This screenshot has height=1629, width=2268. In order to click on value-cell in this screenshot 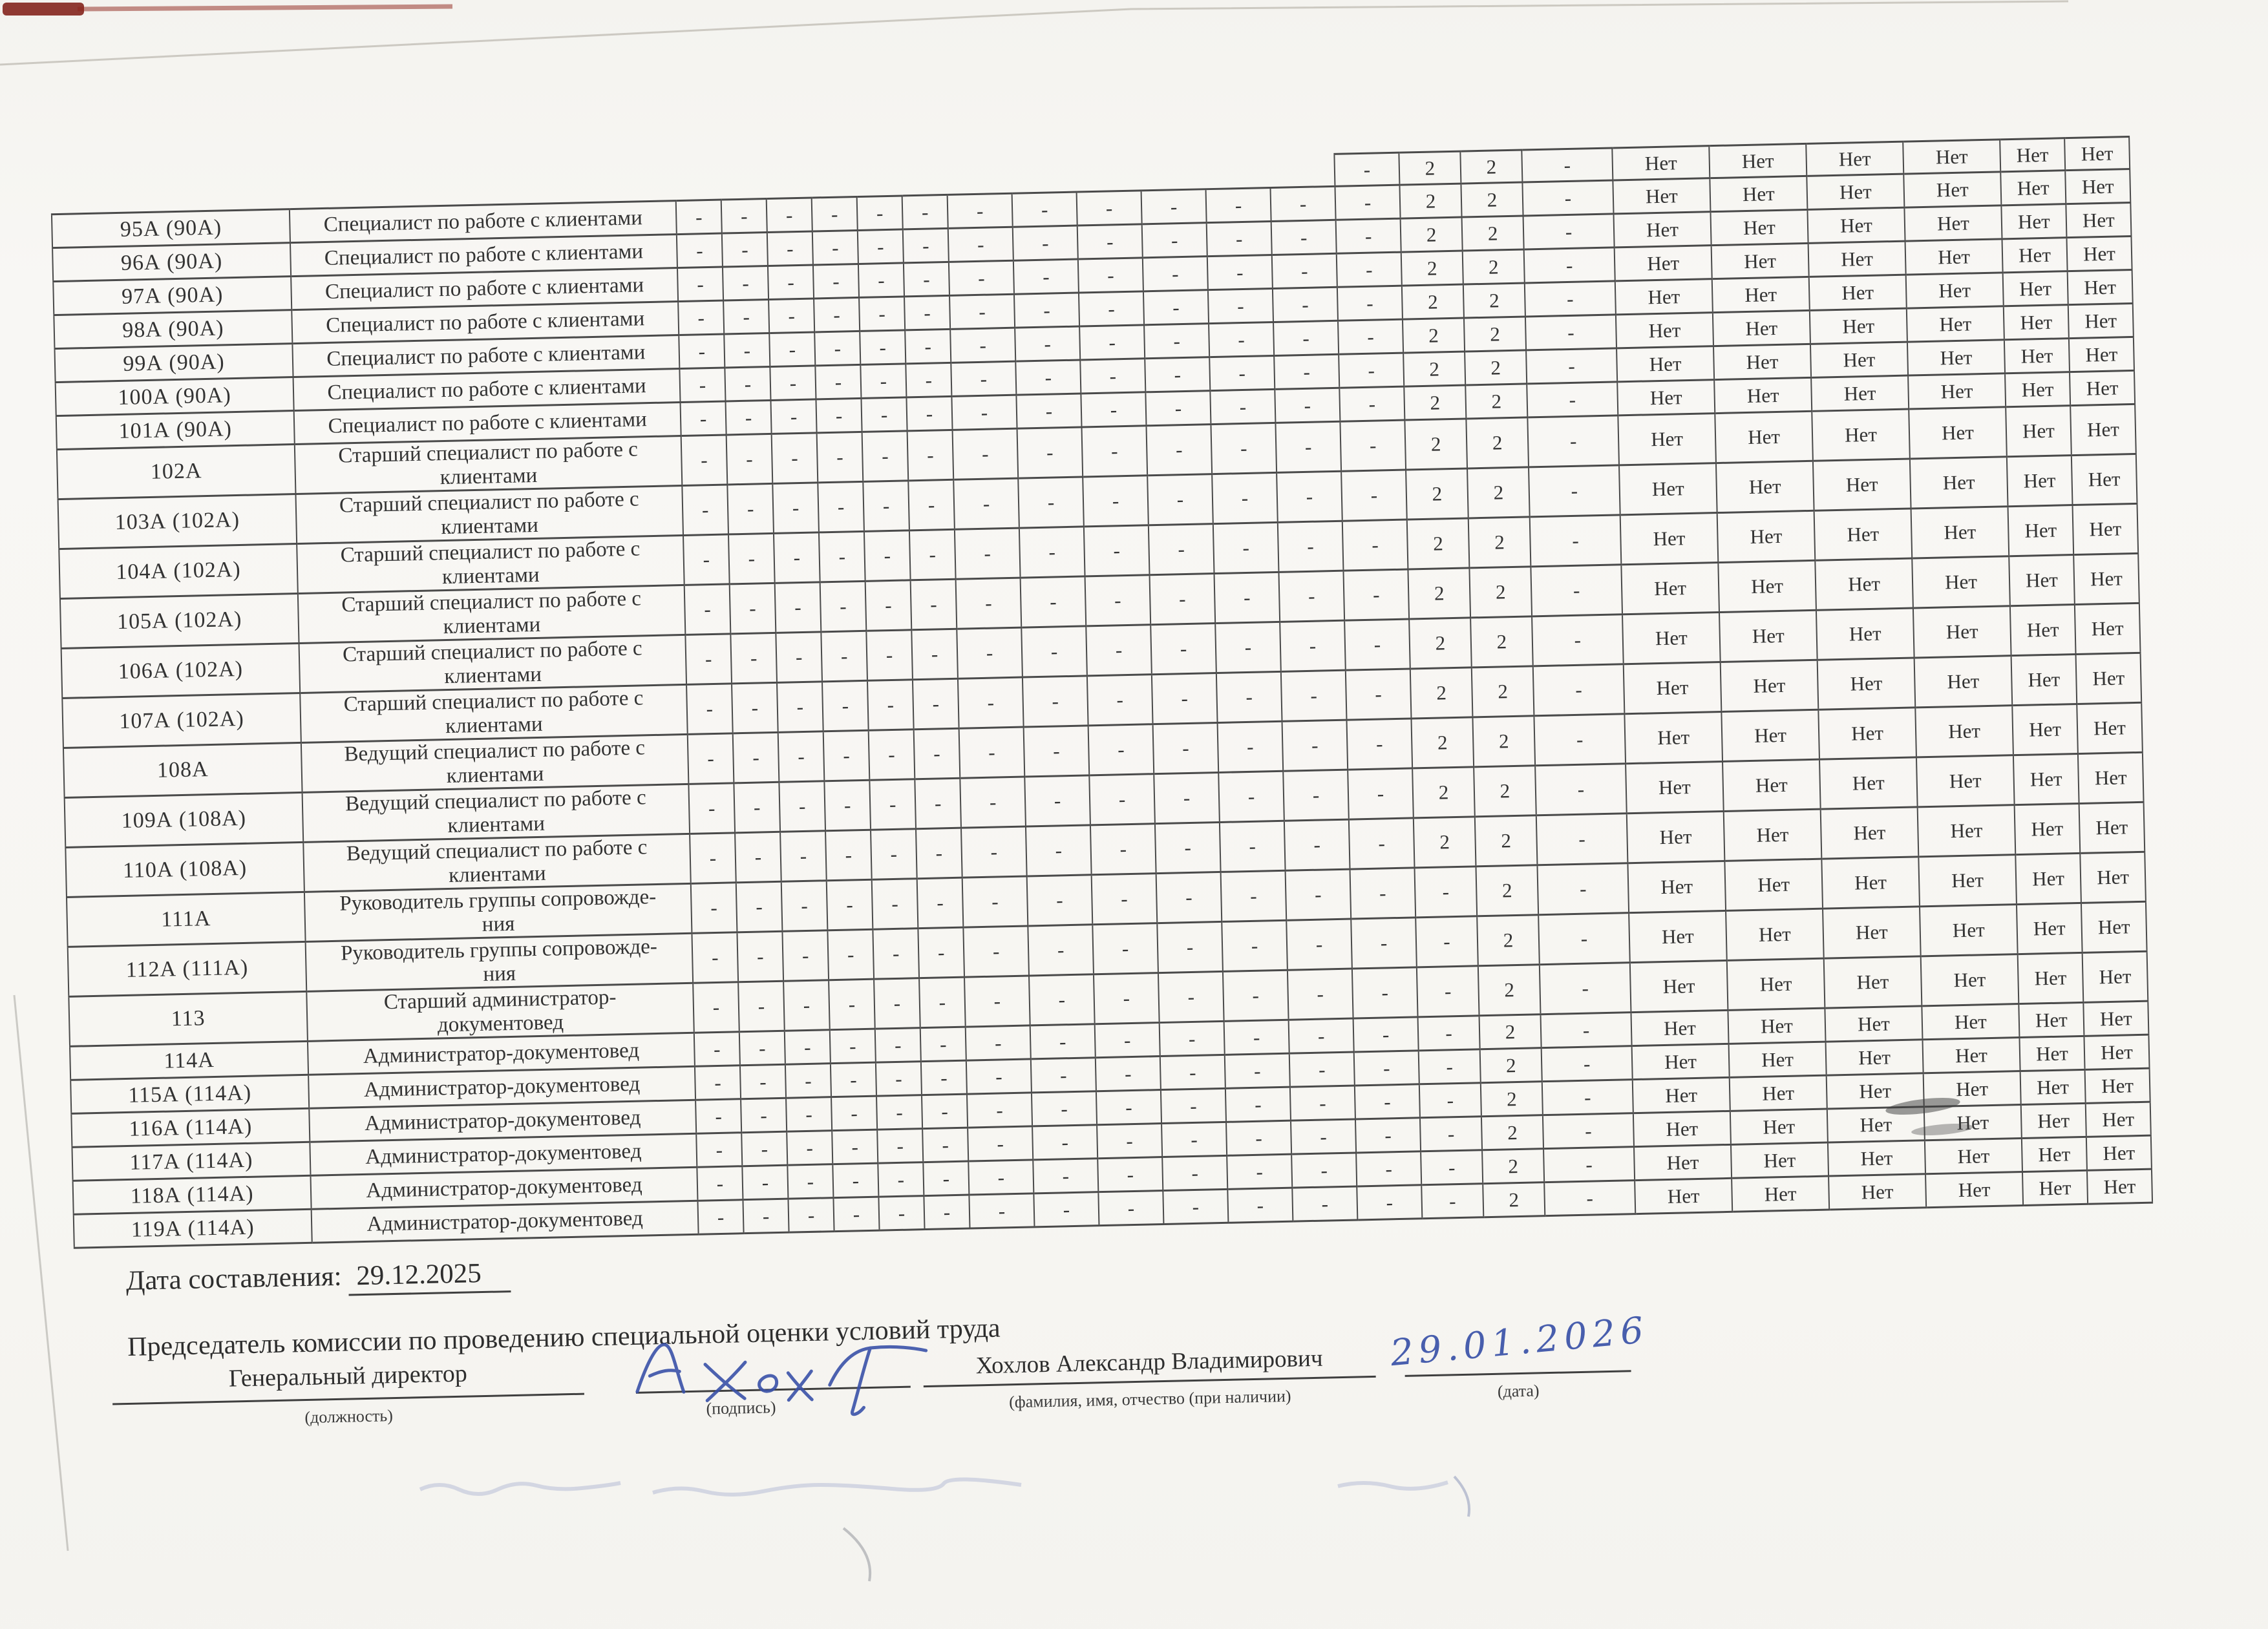, I will do `click(925, 179)`.